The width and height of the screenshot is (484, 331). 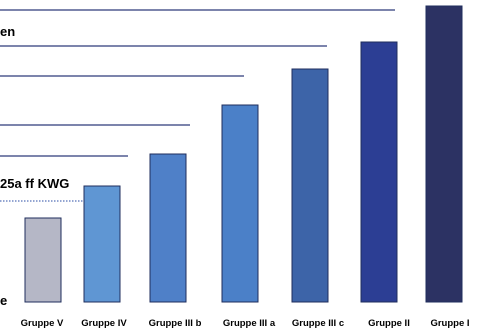 What do you see at coordinates (104, 323) in the screenshot?
I see `category-label-gruppe-iv: Gruppe IV` at bounding box center [104, 323].